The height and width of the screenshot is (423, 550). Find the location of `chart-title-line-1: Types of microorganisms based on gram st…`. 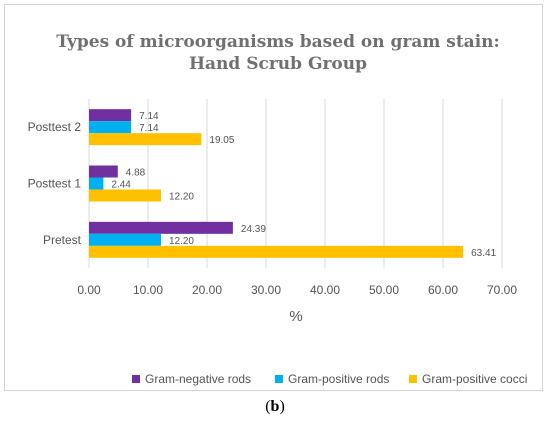

chart-title-line-1: Types of microorganisms based on gram st… is located at coordinates (278, 42).